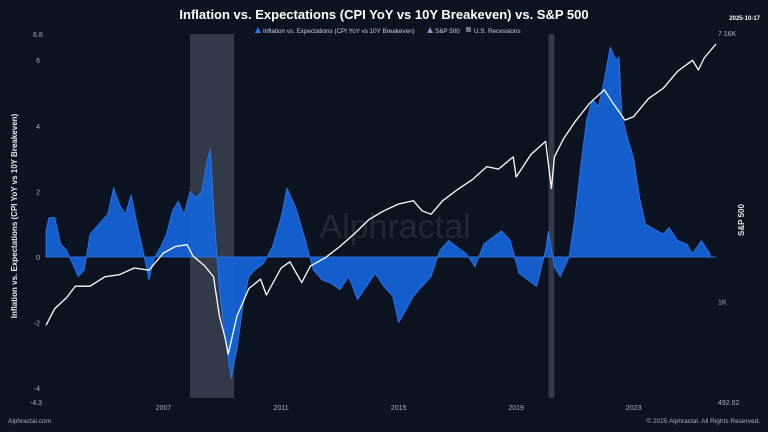 This screenshot has width=768, height=432. Describe the element at coordinates (430, 30) in the screenshot. I see `legend-sp500-marker` at that location.